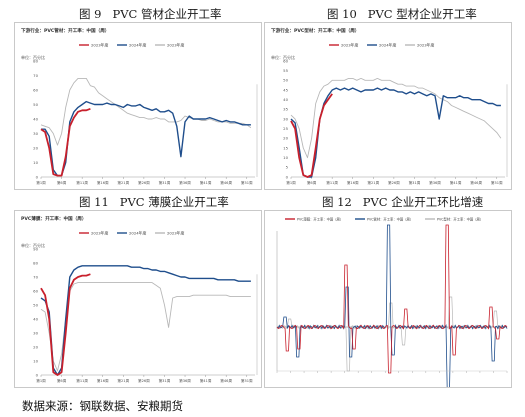 The height and width of the screenshot is (417, 525). What do you see at coordinates (460, 219) in the screenshot?
I see `legend-label: PVC型材：开工率：中国（周）` at bounding box center [460, 219].